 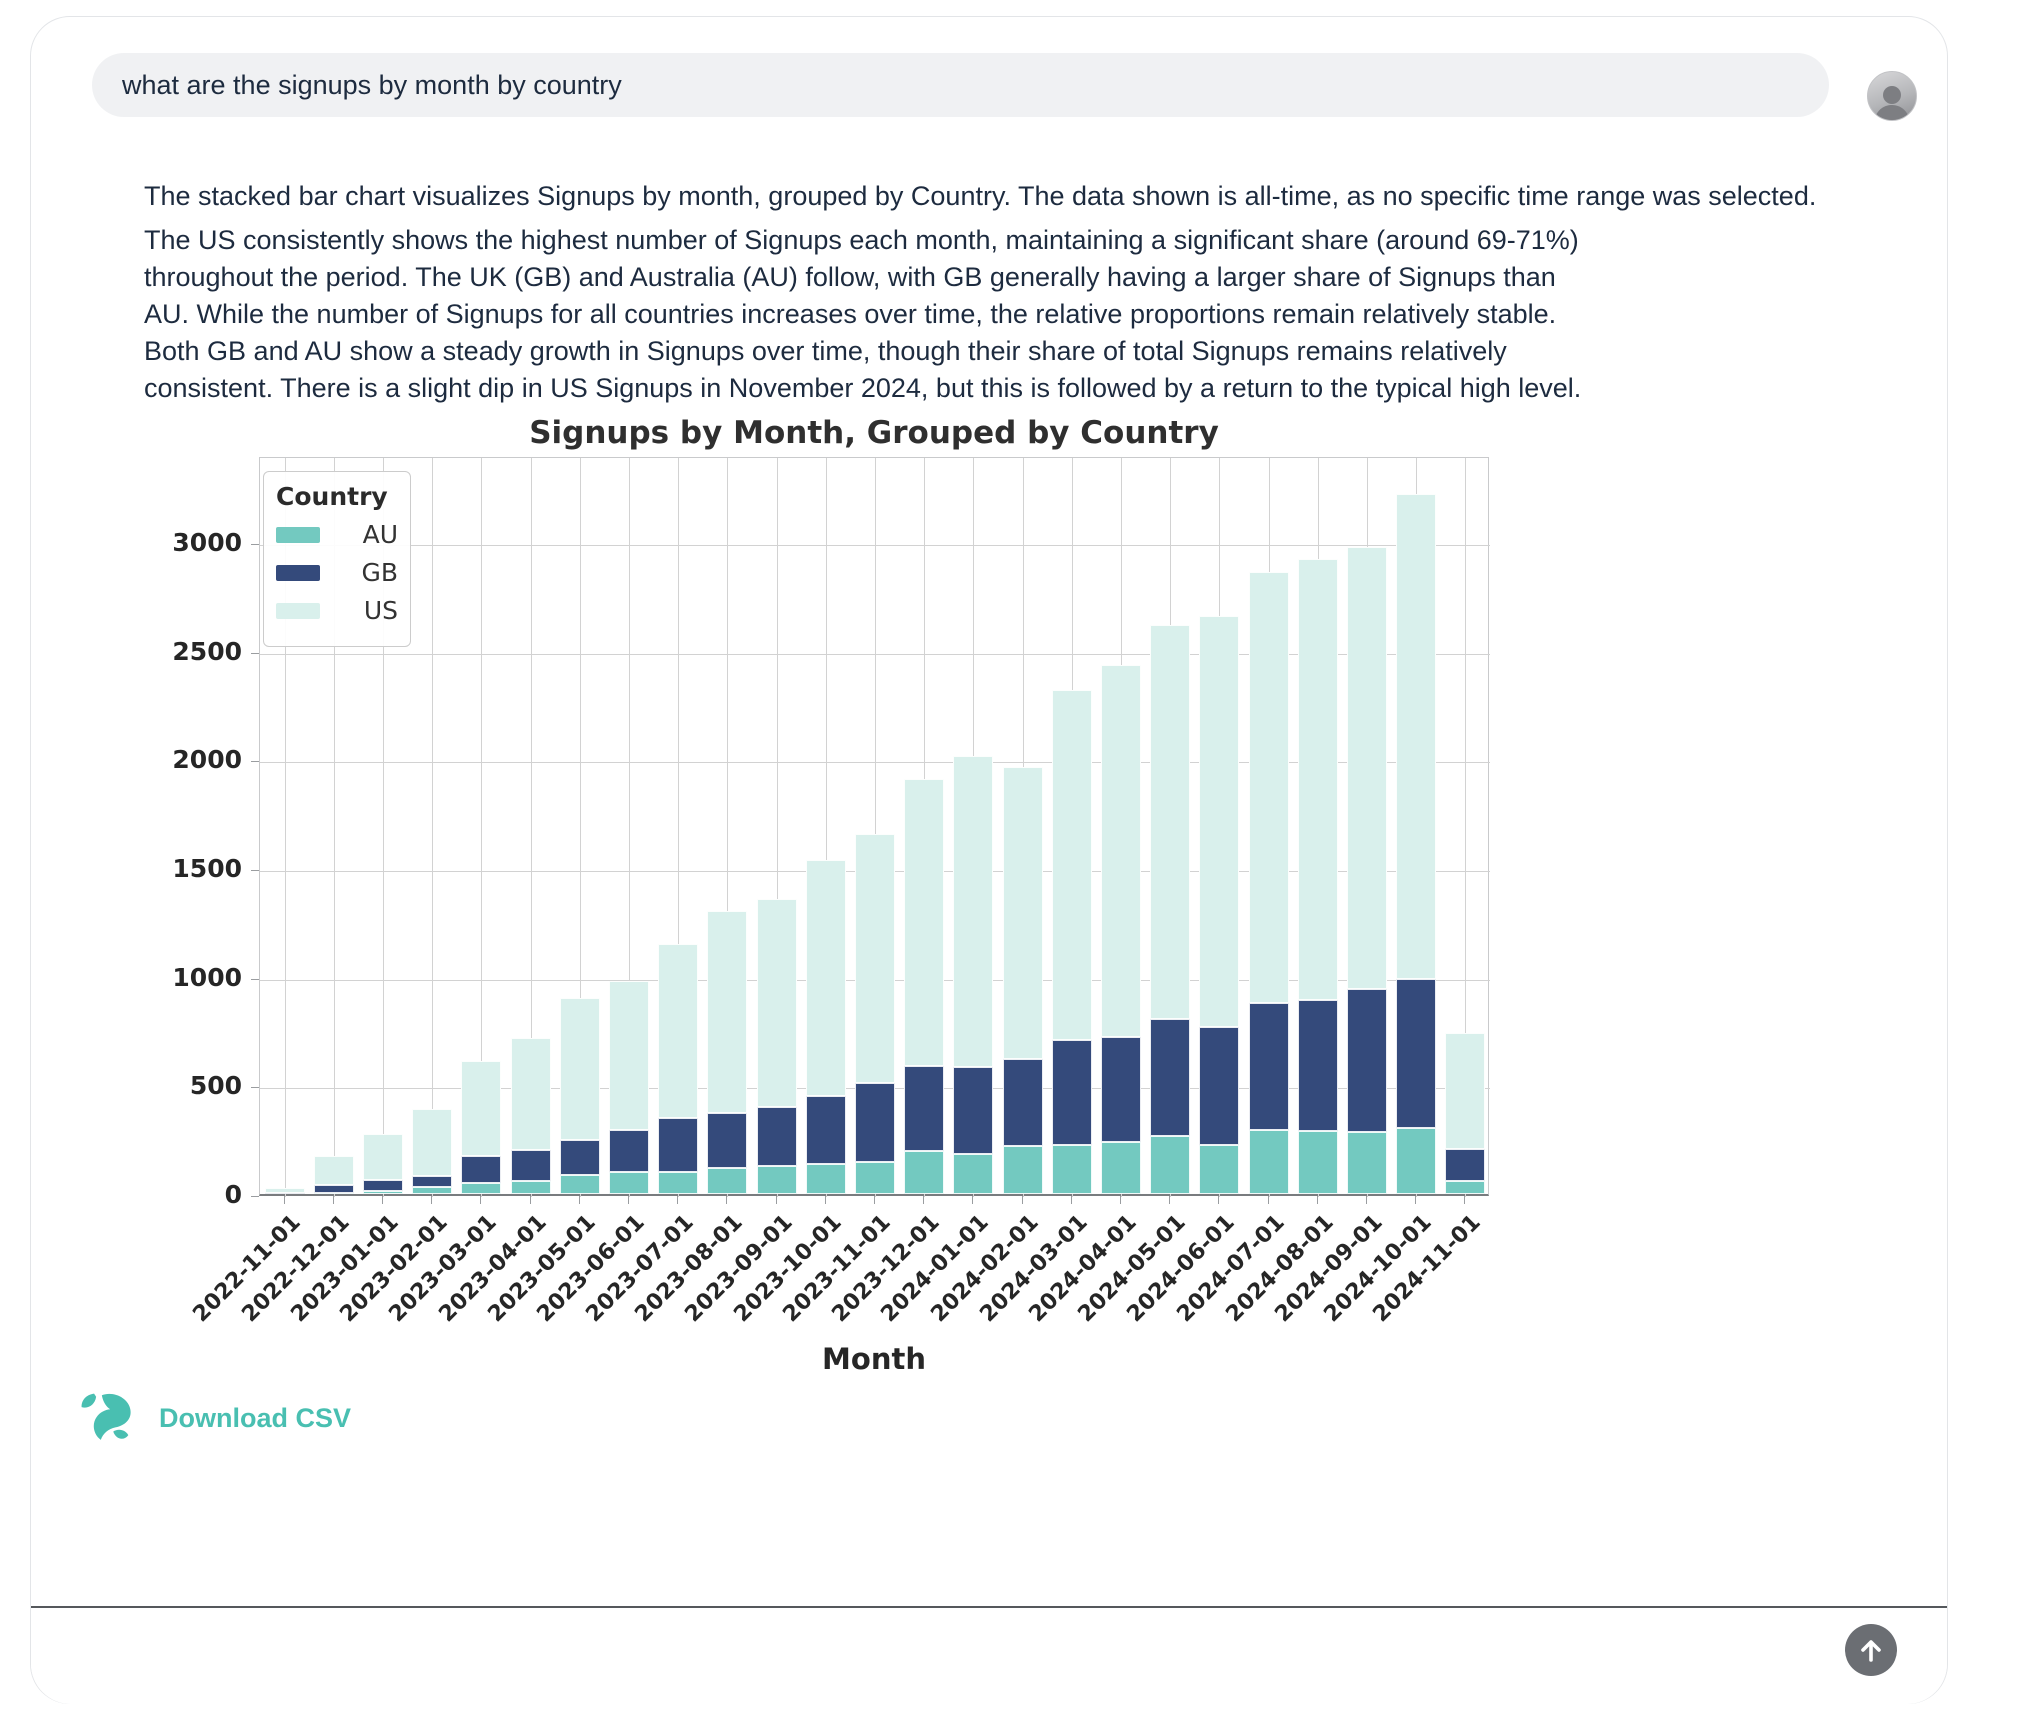 I want to click on send-button, so click(x=1871, y=1650).